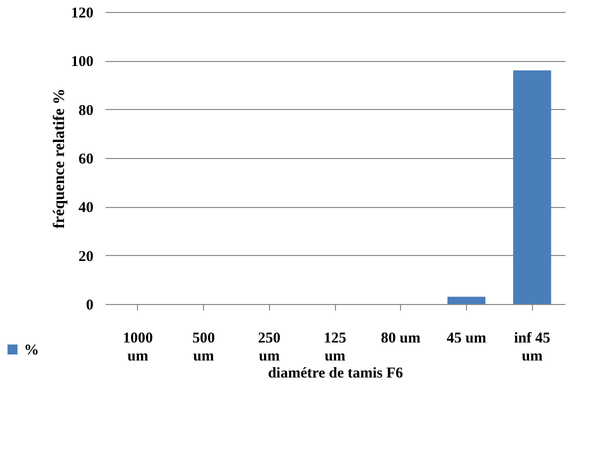 This screenshot has width=609, height=461. Describe the element at coordinates (137, 347) in the screenshot. I see `x-tick-label: 1000 um` at that location.